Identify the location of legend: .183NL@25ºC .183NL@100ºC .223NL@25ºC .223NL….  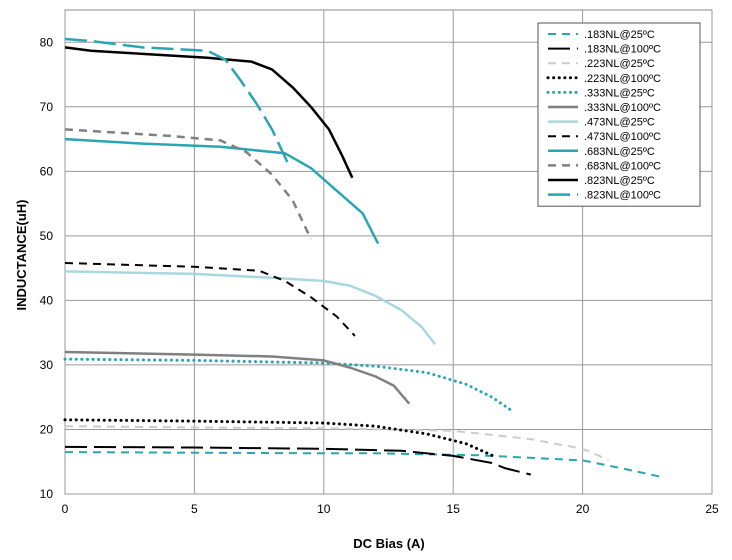
(619, 114).